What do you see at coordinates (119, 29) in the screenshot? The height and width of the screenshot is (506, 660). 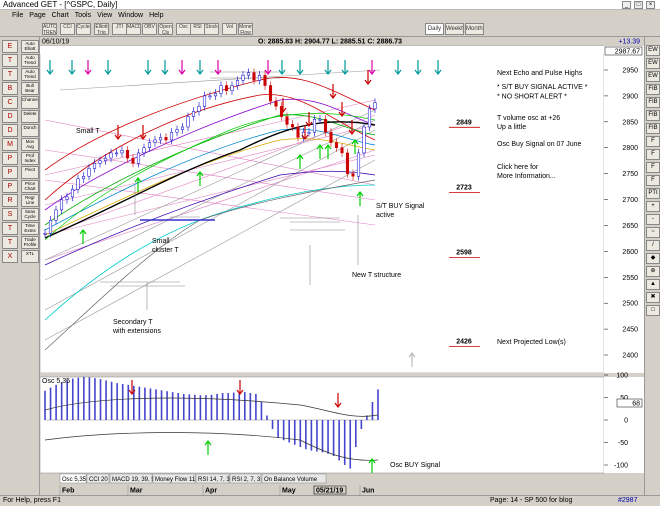 I see `toolbar-button-jti: JTI` at bounding box center [119, 29].